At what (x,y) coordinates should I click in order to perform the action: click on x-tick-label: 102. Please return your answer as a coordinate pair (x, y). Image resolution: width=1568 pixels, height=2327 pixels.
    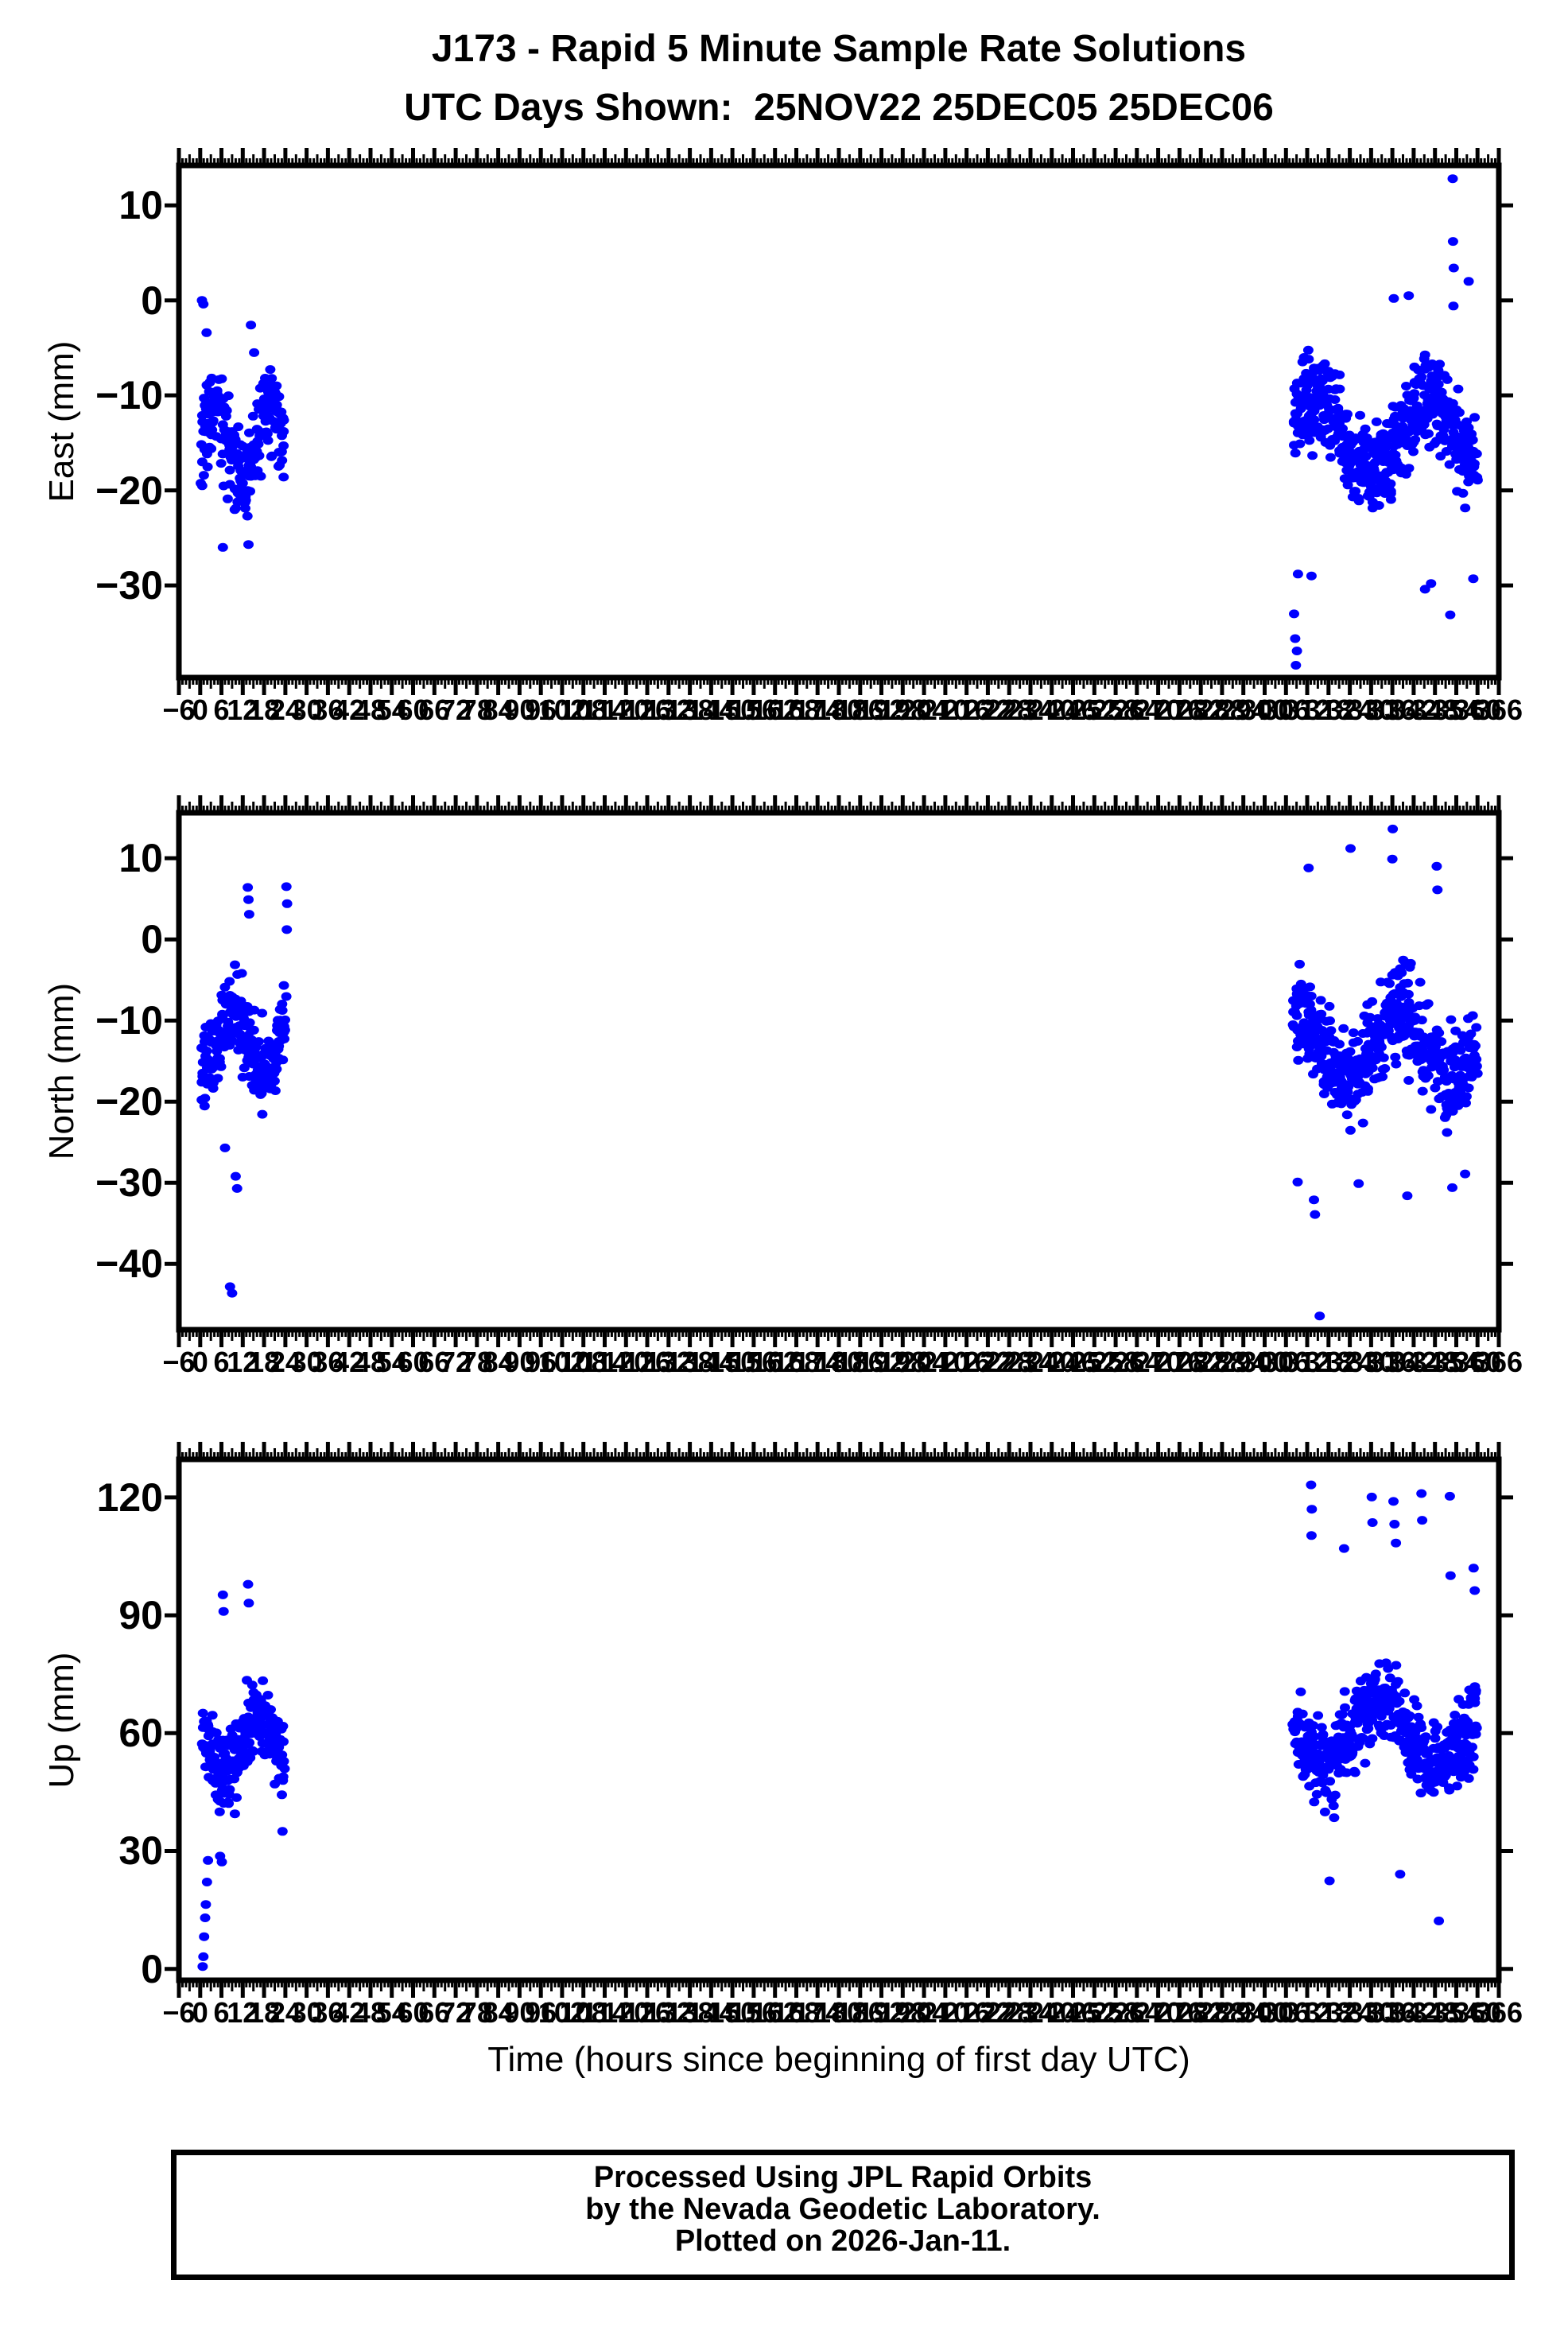
    Looking at the image, I should click on (562, 710).